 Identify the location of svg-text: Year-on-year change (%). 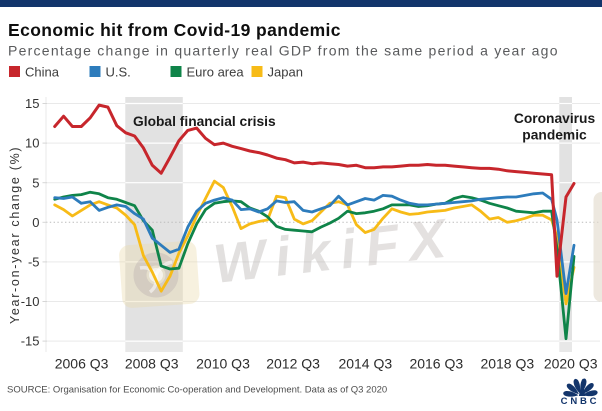
(15, 235).